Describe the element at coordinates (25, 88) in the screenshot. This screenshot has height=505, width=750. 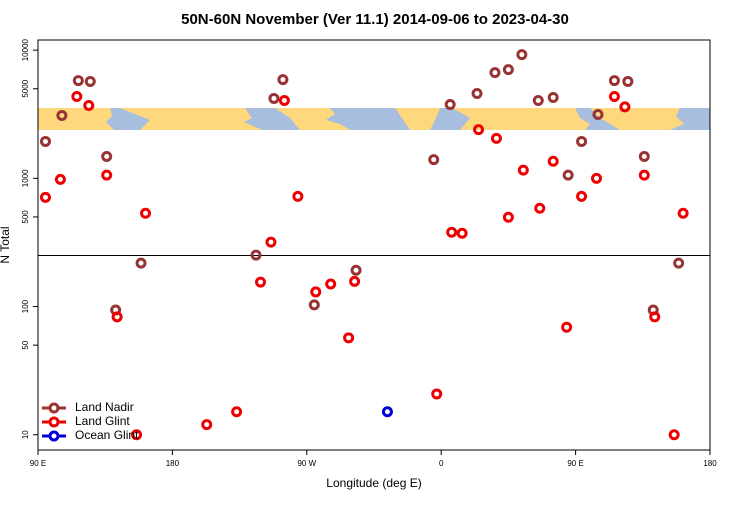
I see `y-tick-label: 5000` at that location.